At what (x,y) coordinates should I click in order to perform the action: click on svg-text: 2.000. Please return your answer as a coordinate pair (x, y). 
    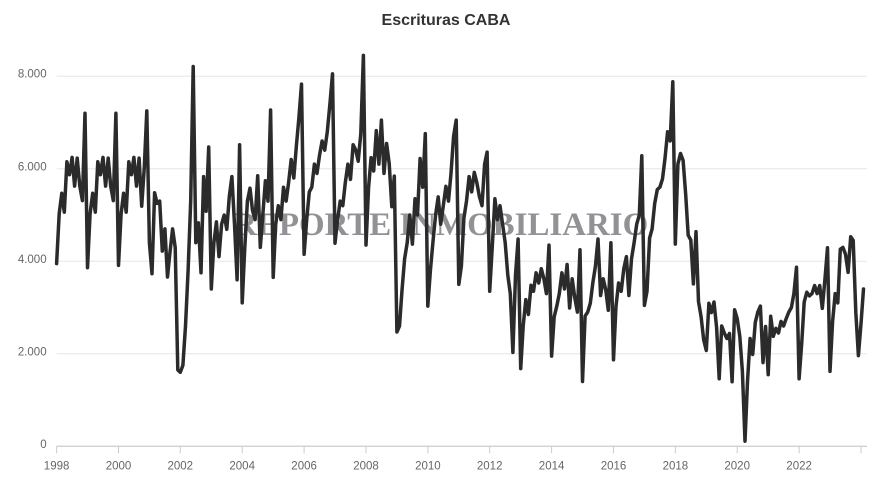
    Looking at the image, I should click on (32, 352).